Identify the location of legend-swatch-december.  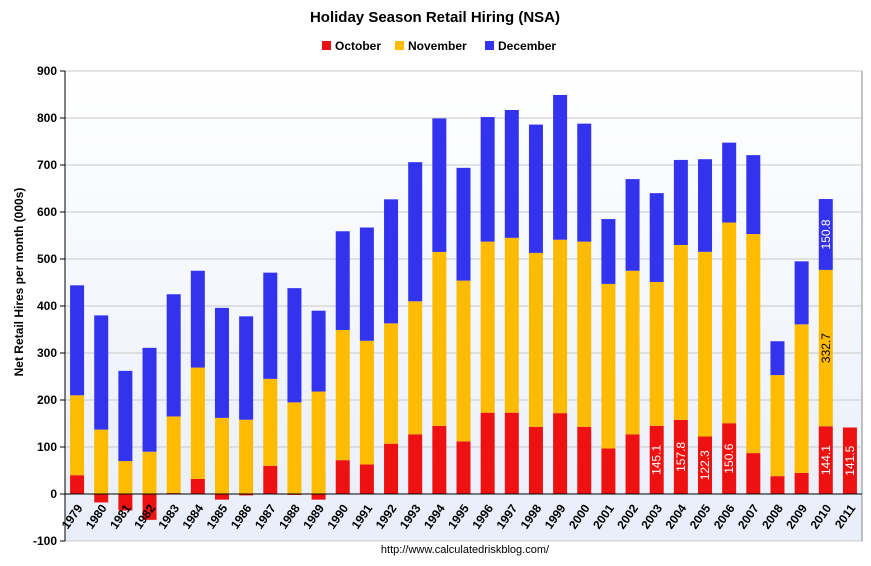
(489, 45).